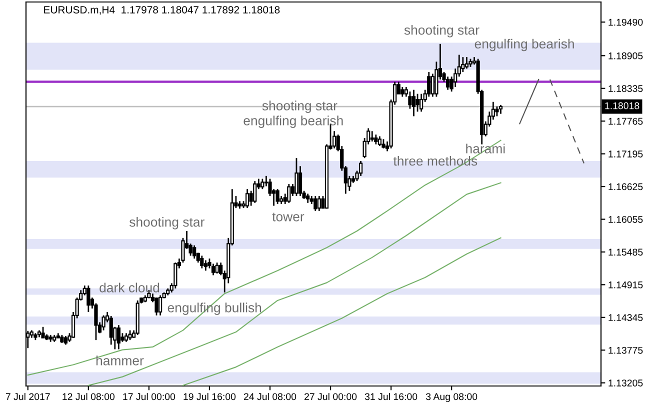  Describe the element at coordinates (330, 396) in the screenshot. I see `x-tick-label: 27 Jul 00:00` at that location.